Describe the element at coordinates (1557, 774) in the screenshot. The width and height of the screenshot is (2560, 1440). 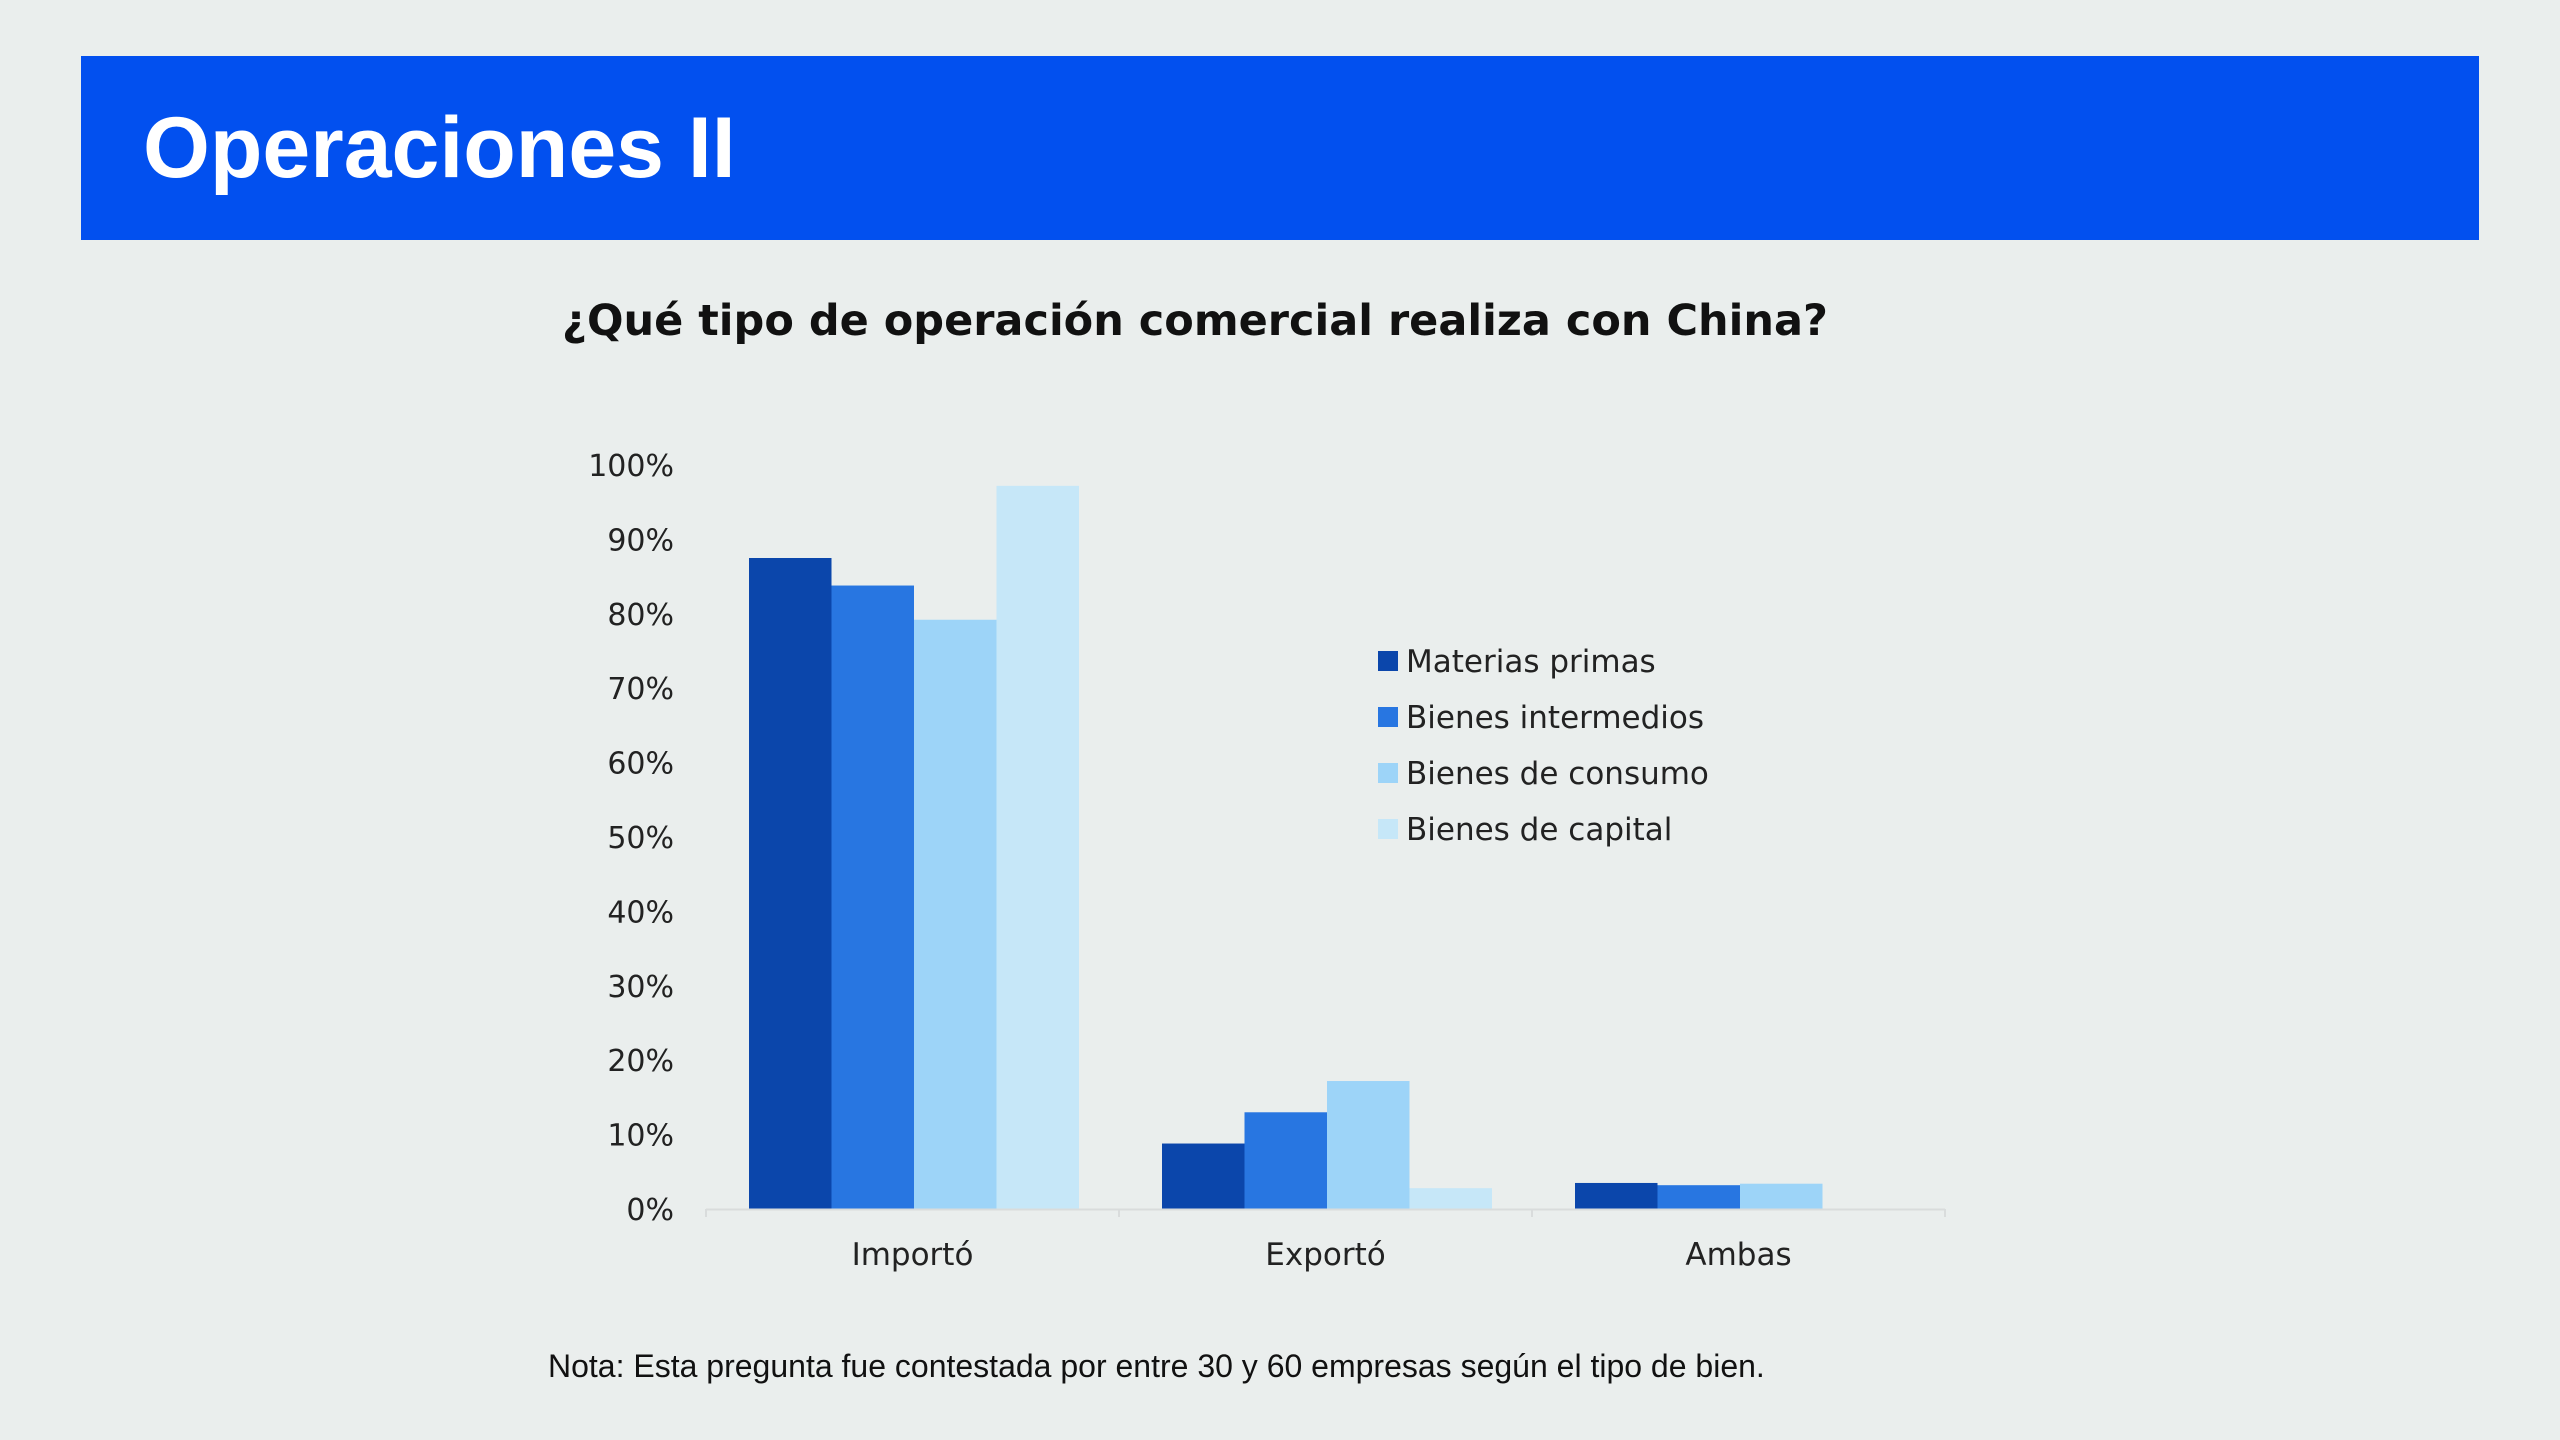
I see `legend-label: Bienes de consumo` at that location.